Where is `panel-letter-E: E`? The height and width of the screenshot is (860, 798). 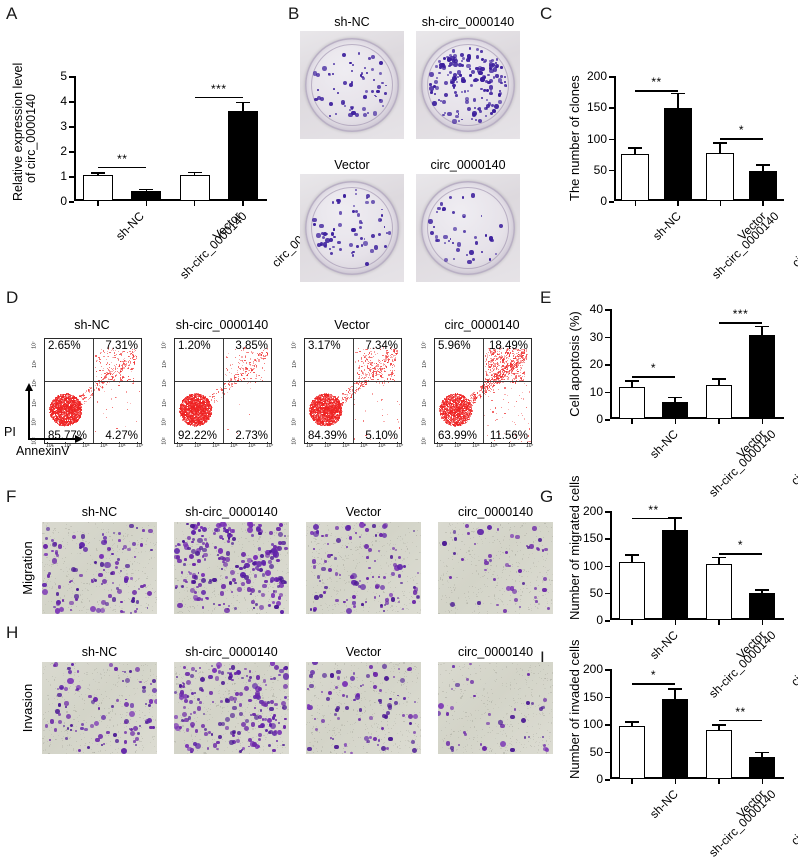 panel-letter-E: E is located at coordinates (545, 298).